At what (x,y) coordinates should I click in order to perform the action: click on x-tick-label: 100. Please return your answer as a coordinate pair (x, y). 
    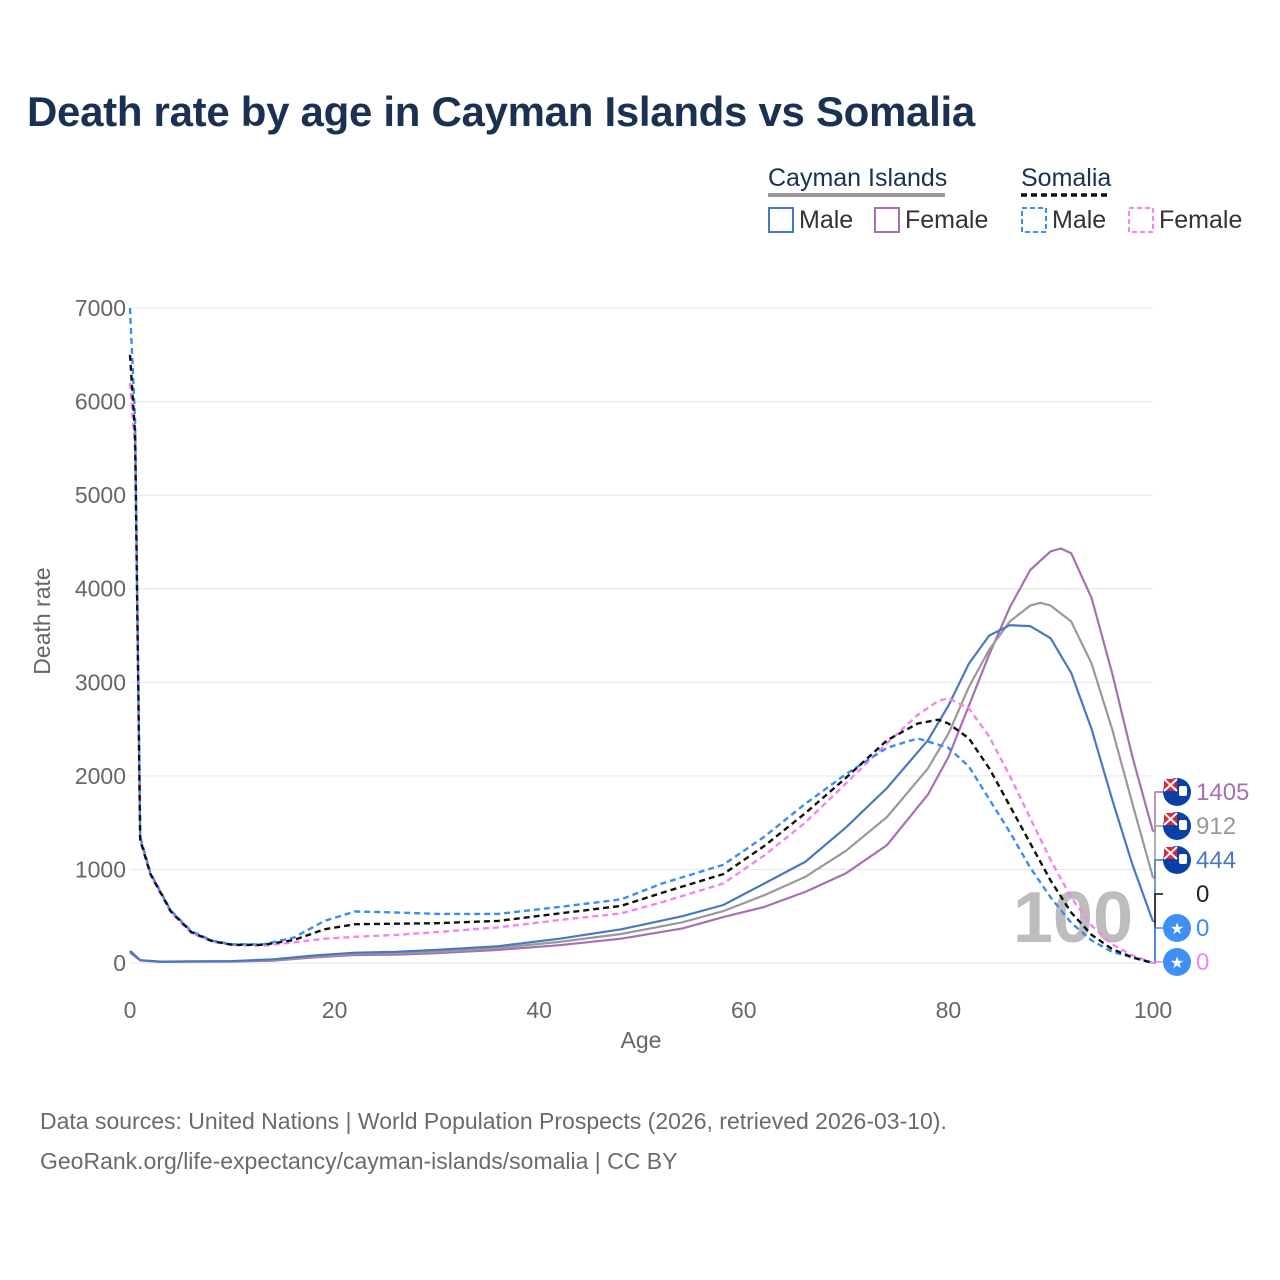
    Looking at the image, I should click on (1153, 1010).